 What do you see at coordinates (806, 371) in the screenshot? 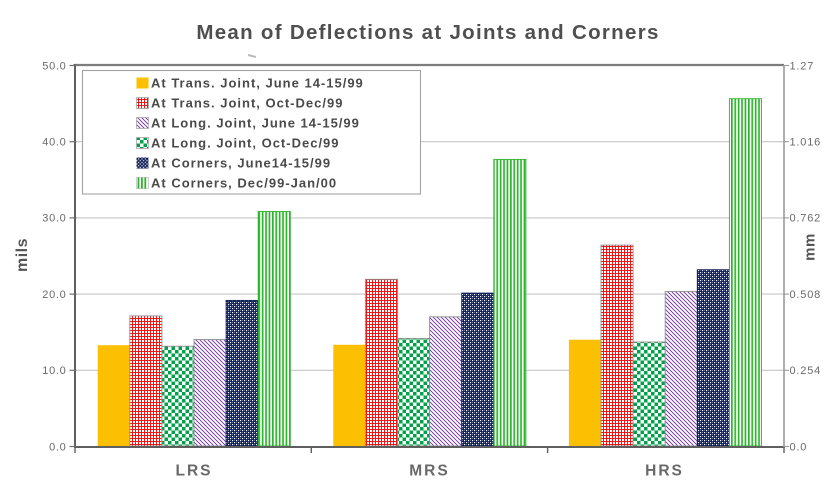
I see `svg-text: 0.254` at bounding box center [806, 371].